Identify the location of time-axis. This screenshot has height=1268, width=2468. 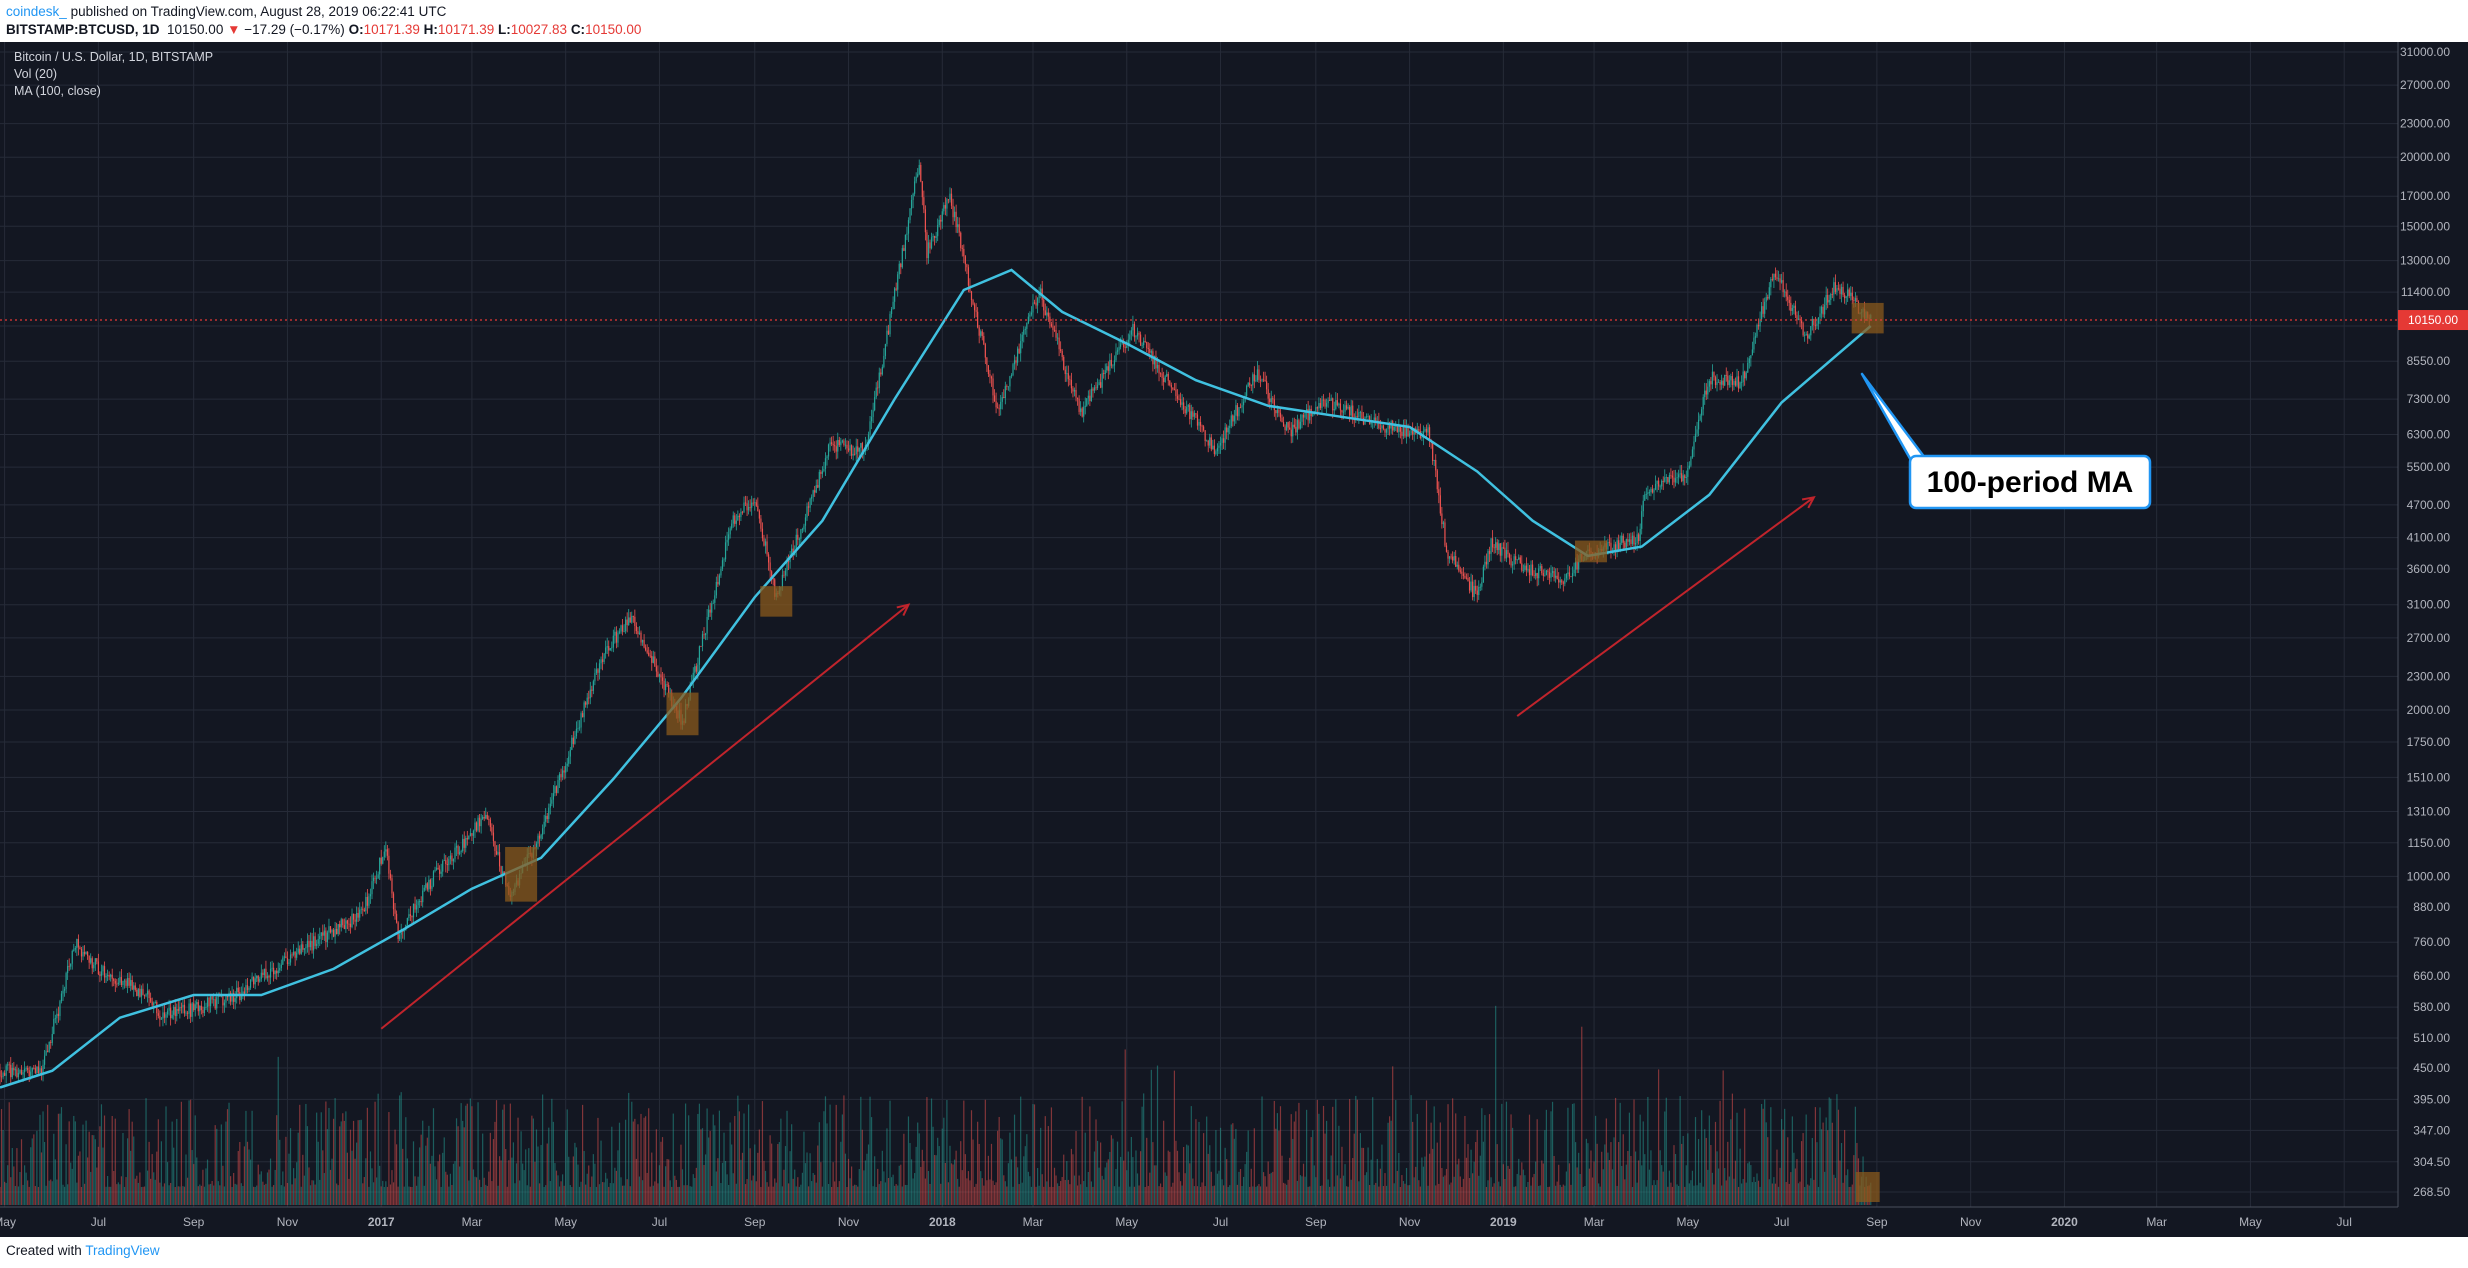
(1234, 1222).